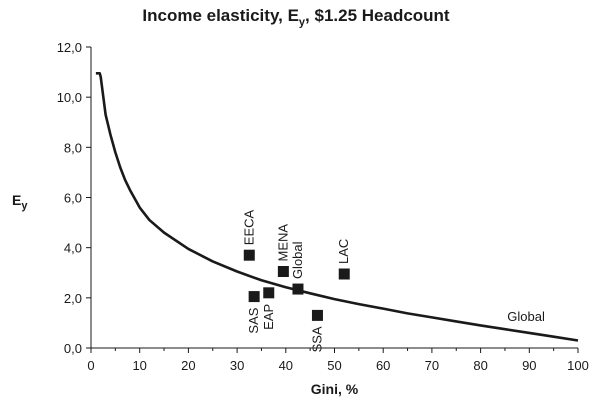 Image resolution: width=592 pixels, height=406 pixels. Describe the element at coordinates (69, 97) in the screenshot. I see `y-tick-label: 10,0` at that location.